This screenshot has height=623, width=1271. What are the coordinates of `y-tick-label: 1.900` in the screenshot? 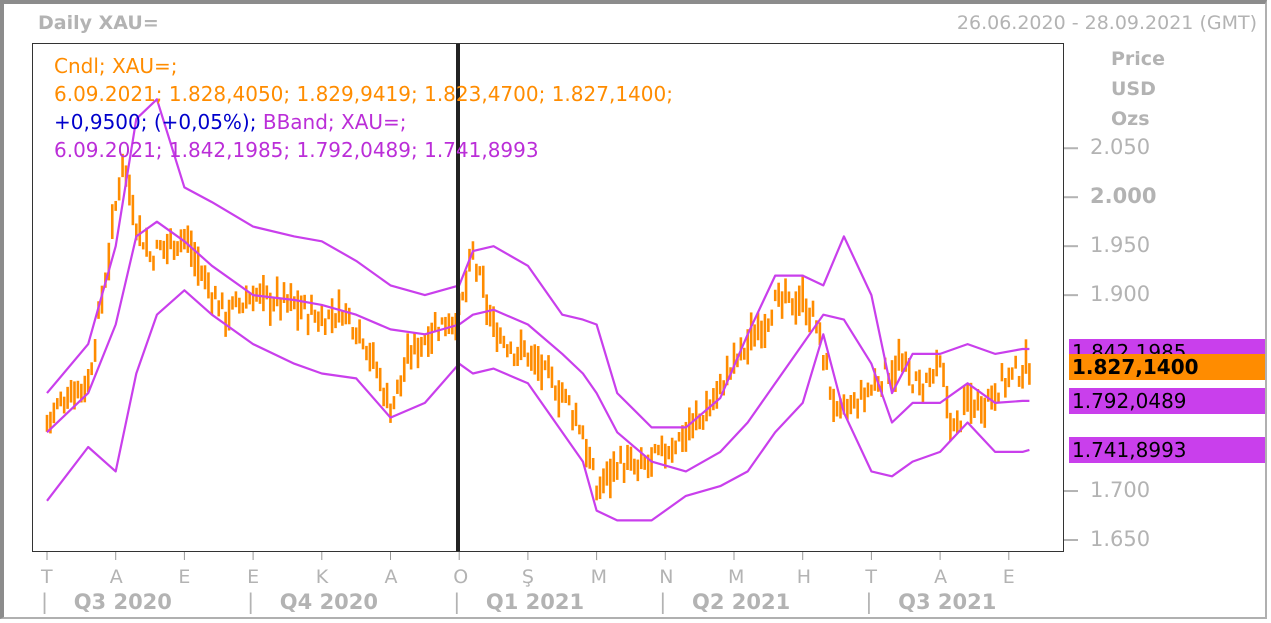 It's located at (1120, 294).